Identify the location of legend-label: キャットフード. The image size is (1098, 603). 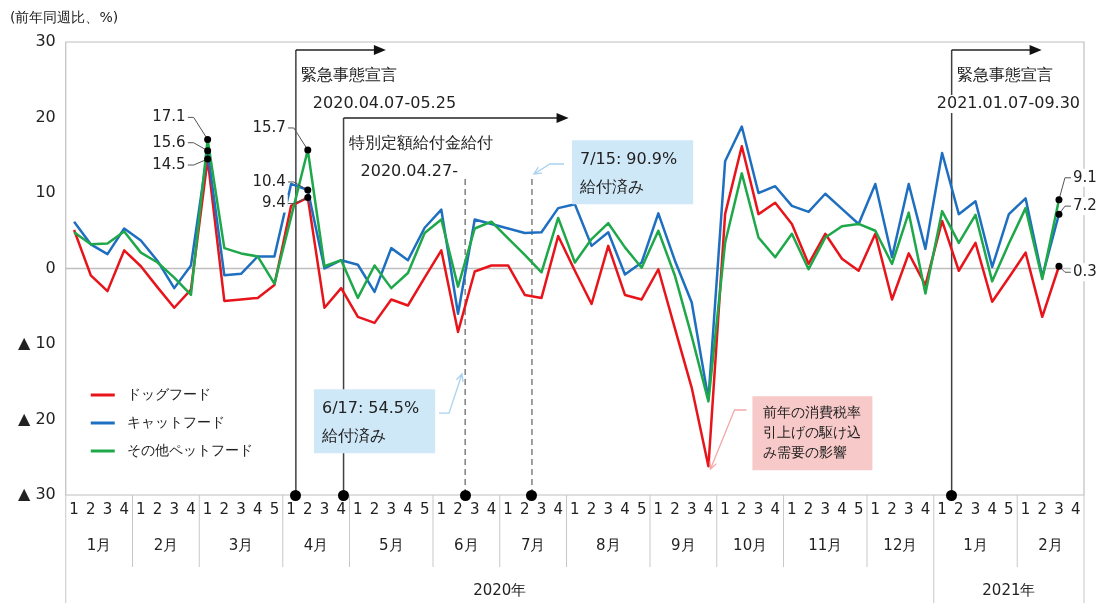
(175, 421).